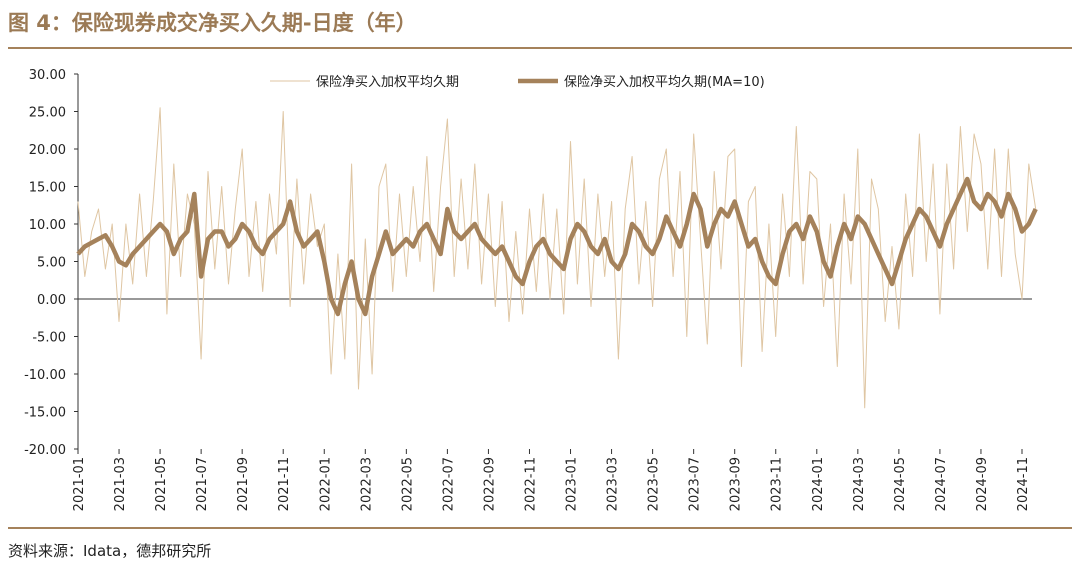  I want to click on y-tick-label: 25.00, so click(47, 113).